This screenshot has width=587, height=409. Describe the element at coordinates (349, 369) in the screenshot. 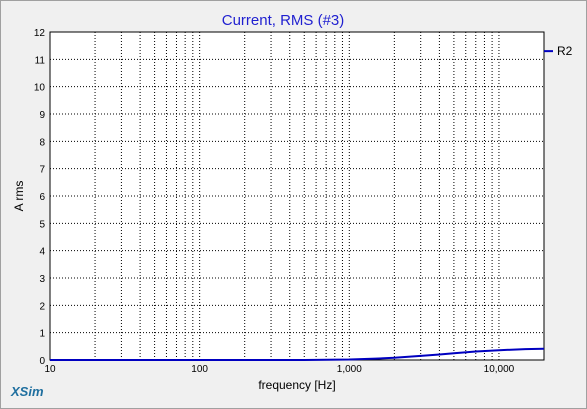

I see `x-tick-label: 1,000` at that location.